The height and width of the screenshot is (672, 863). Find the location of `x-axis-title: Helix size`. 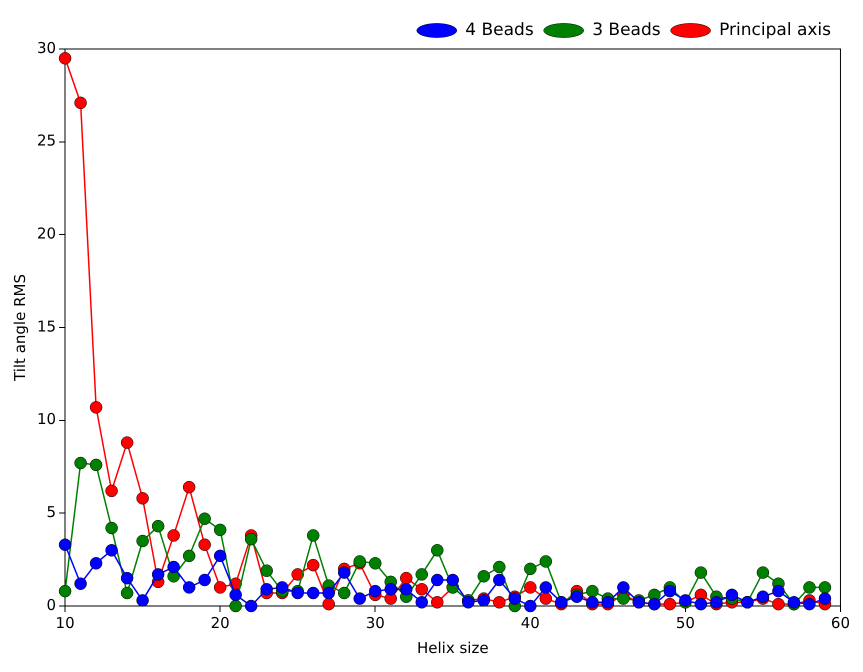

x-axis-title: Helix size is located at coordinates (452, 647).